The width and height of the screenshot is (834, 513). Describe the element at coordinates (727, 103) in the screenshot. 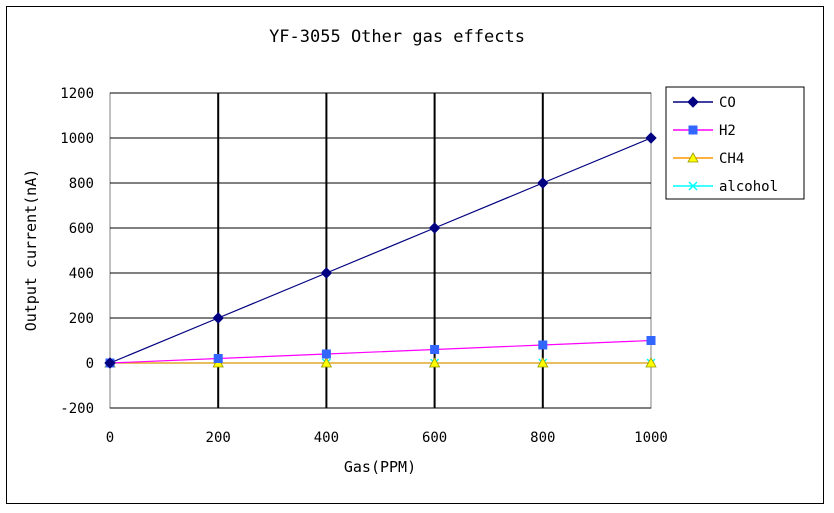

I see `legend-label: CO` at that location.